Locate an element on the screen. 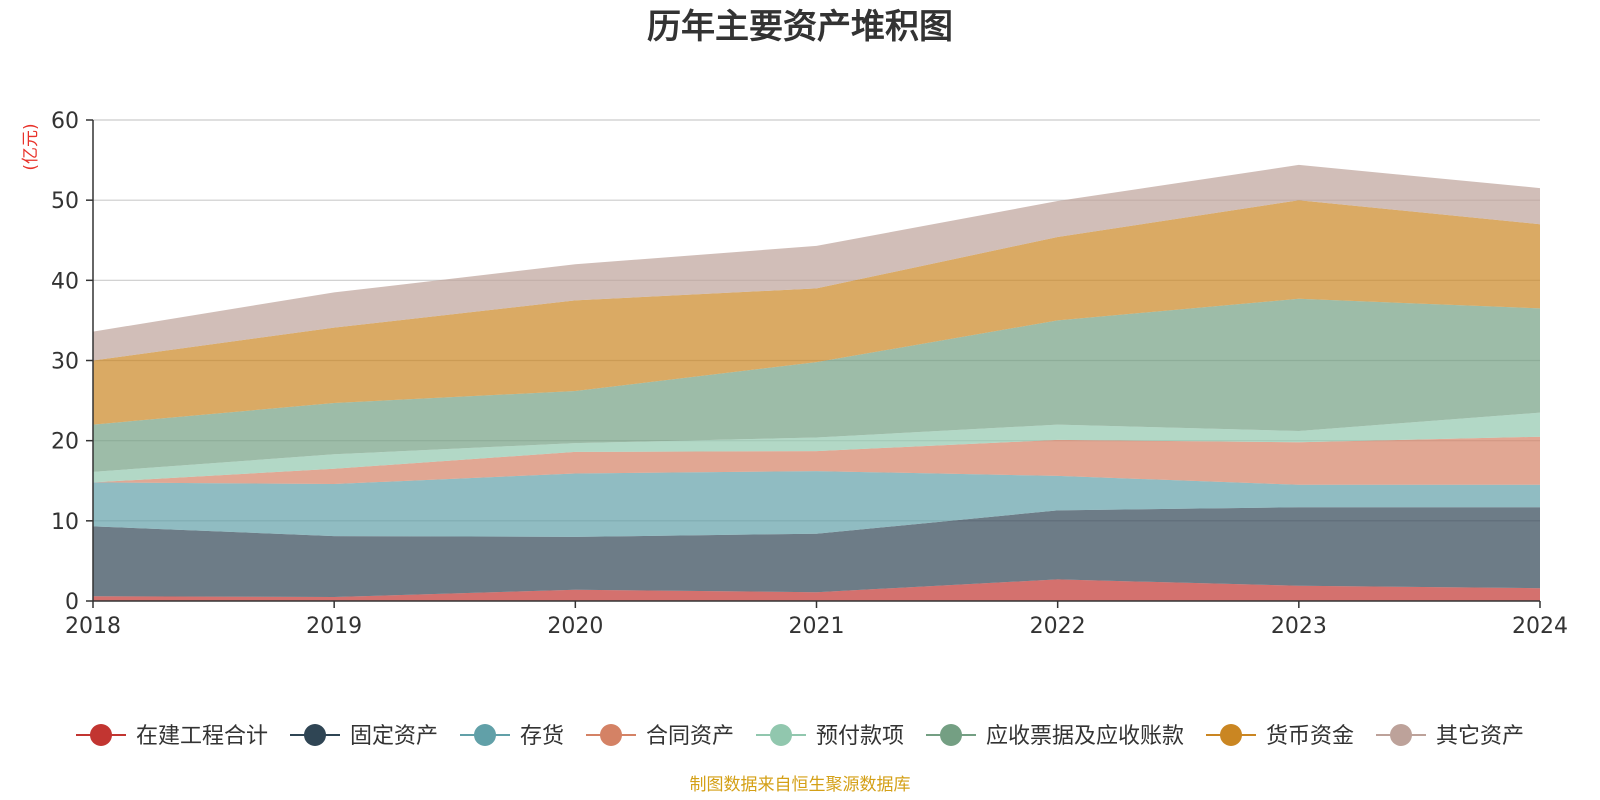 The width and height of the screenshot is (1600, 800). x-tick-label-6: 2024 is located at coordinates (1540, 626).